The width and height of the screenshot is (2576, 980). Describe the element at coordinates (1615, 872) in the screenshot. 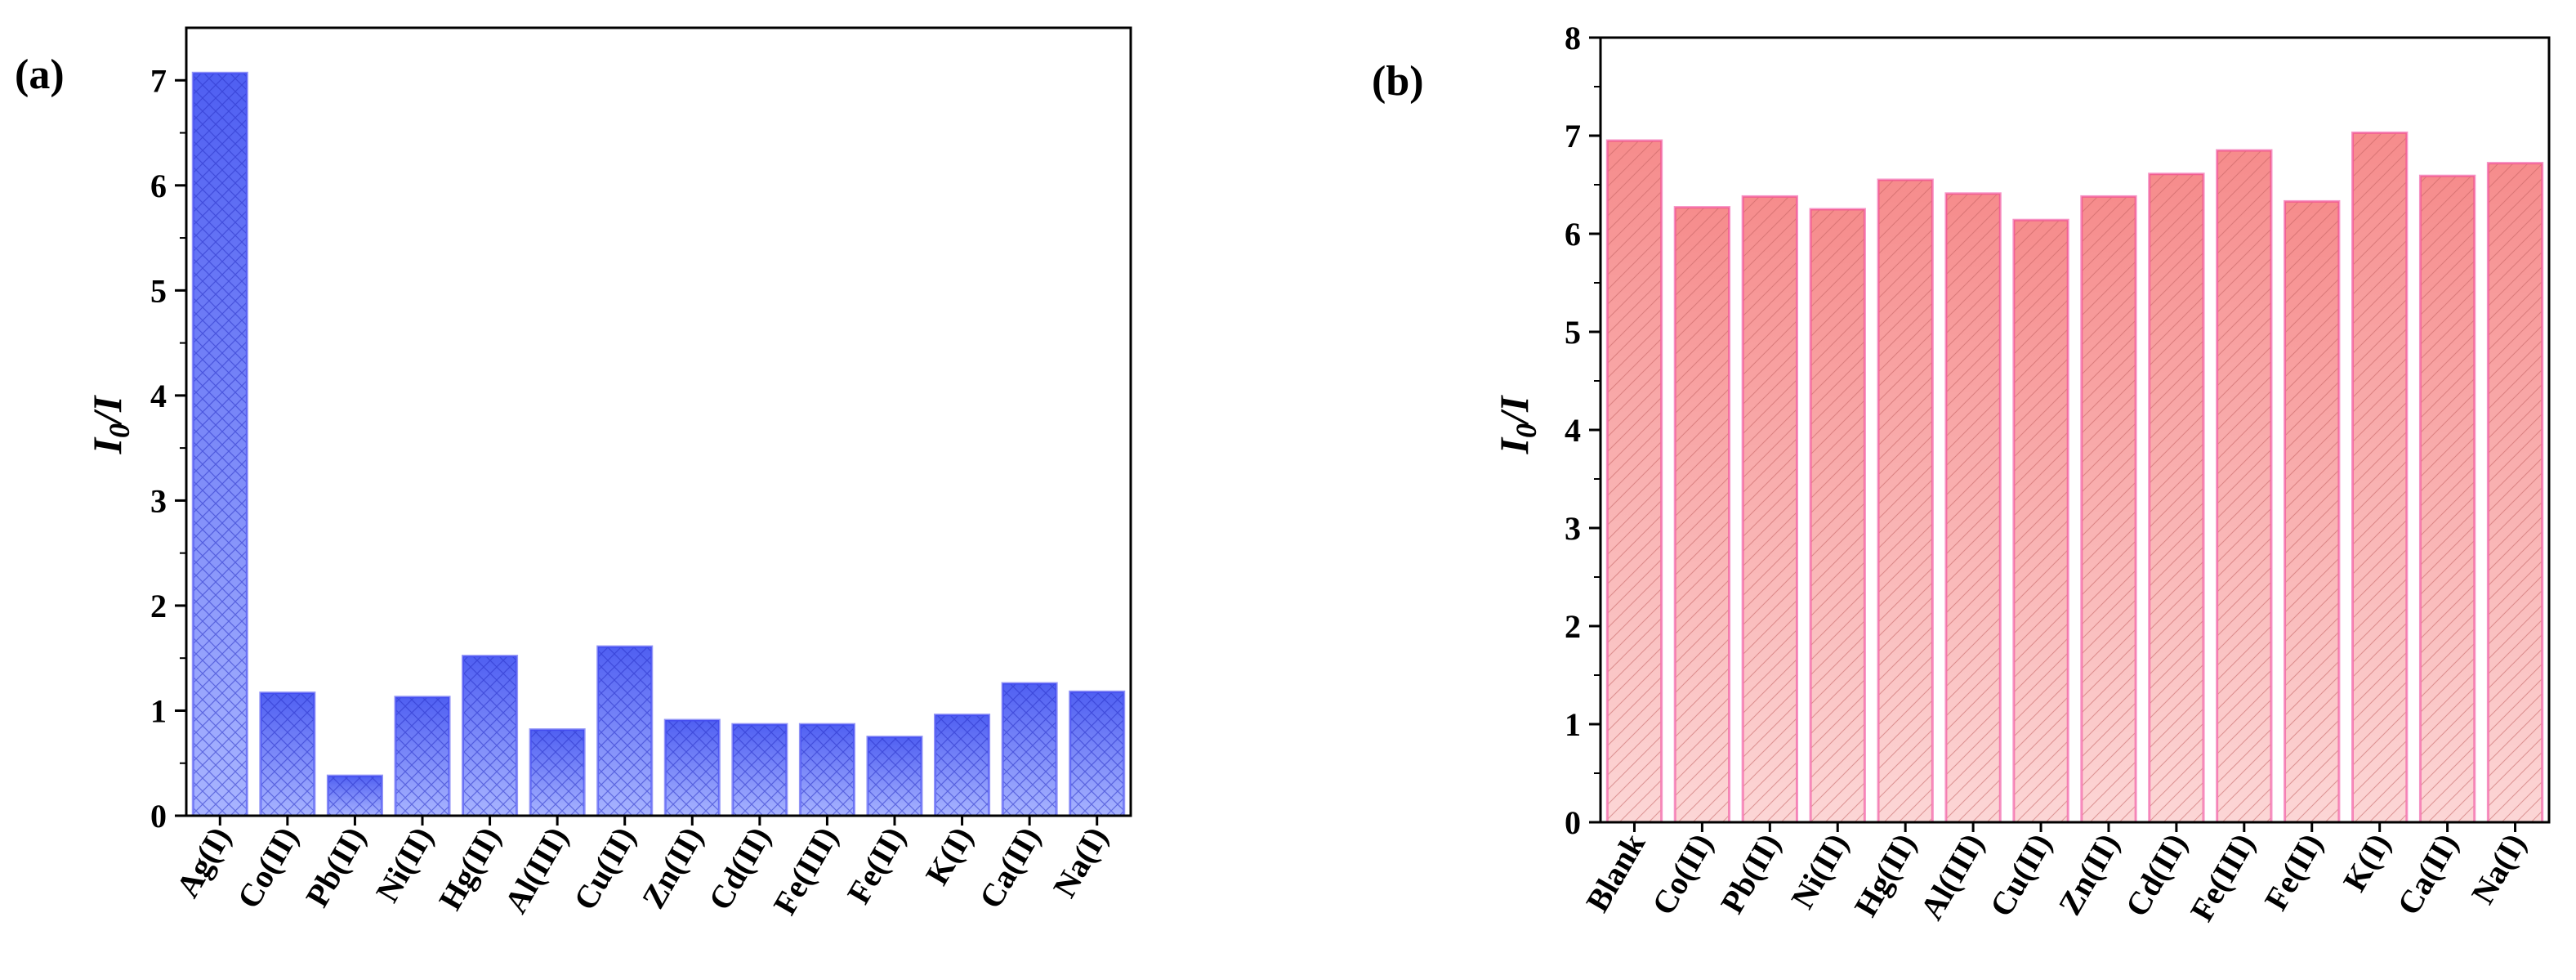

I see `x-tick-label: Blank` at that location.